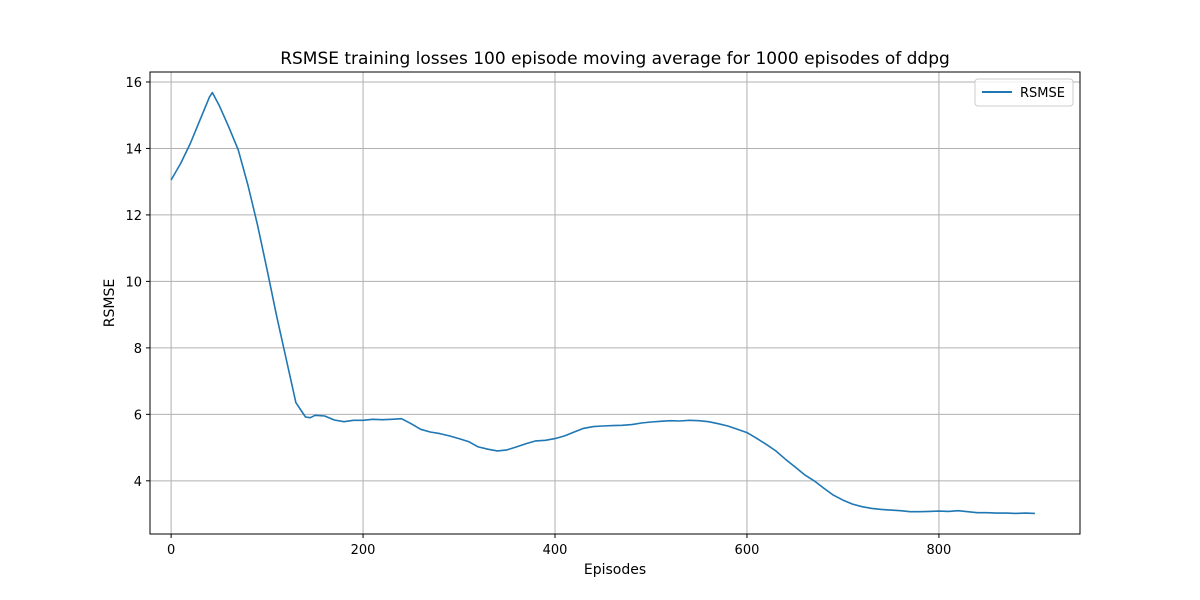 The height and width of the screenshot is (600, 1200). What do you see at coordinates (747, 550) in the screenshot?
I see `x-tick-label: 600` at bounding box center [747, 550].